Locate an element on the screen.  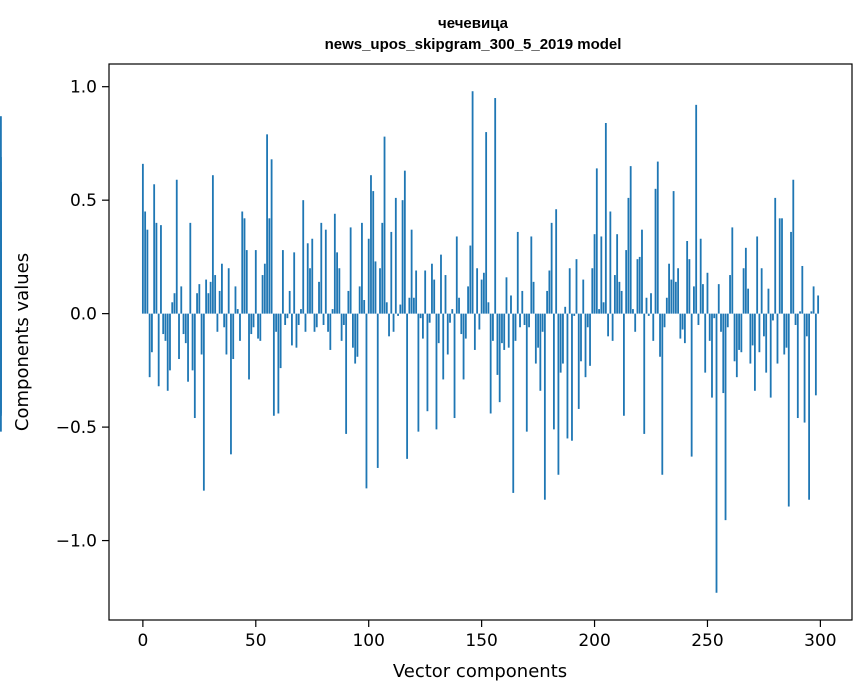
y-tick-label: 1.0 is located at coordinates (83, 88).